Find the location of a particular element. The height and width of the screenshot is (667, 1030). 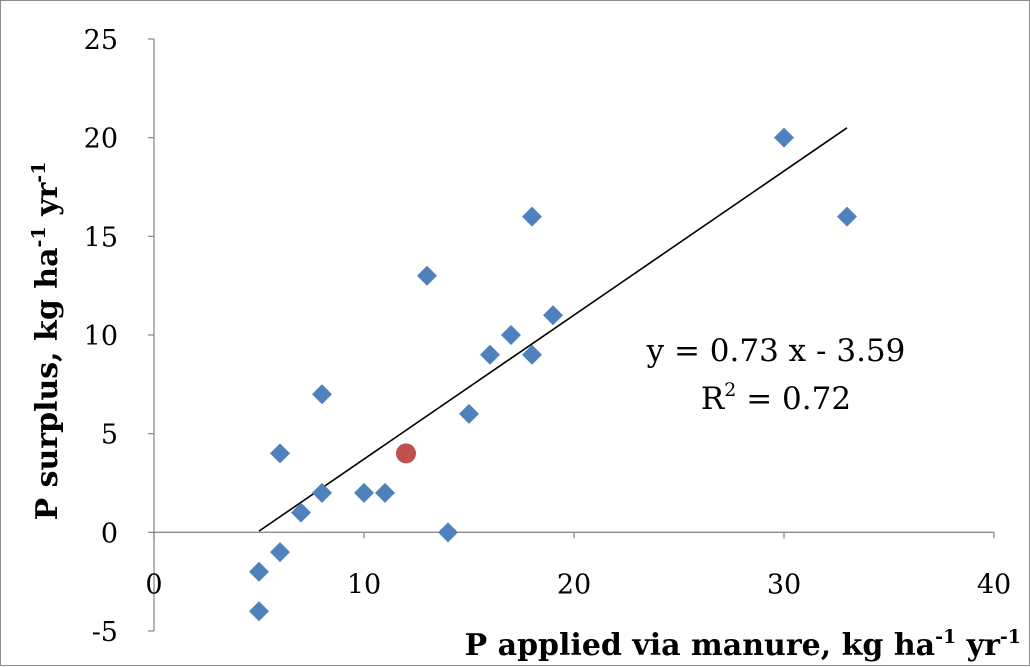

r-squared-symbol: R is located at coordinates (713, 399).